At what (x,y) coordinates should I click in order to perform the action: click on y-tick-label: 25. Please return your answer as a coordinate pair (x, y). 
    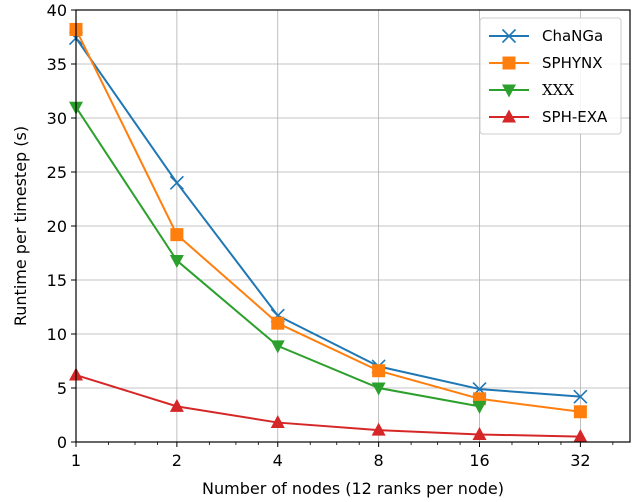
    Looking at the image, I should click on (57, 172).